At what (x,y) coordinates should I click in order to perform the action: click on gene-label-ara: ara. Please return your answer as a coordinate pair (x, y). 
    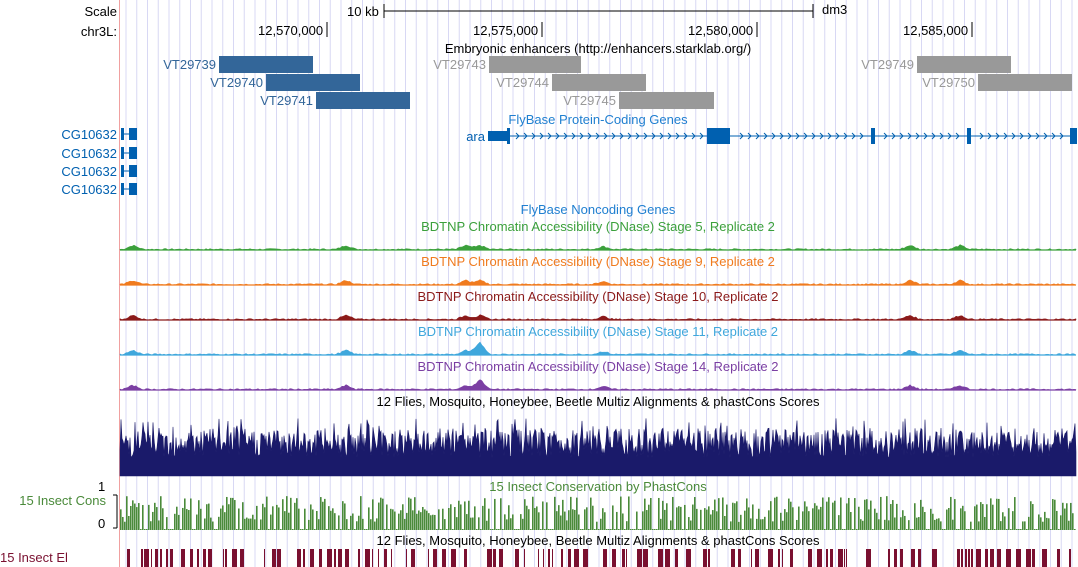
    Looking at the image, I should click on (475, 136).